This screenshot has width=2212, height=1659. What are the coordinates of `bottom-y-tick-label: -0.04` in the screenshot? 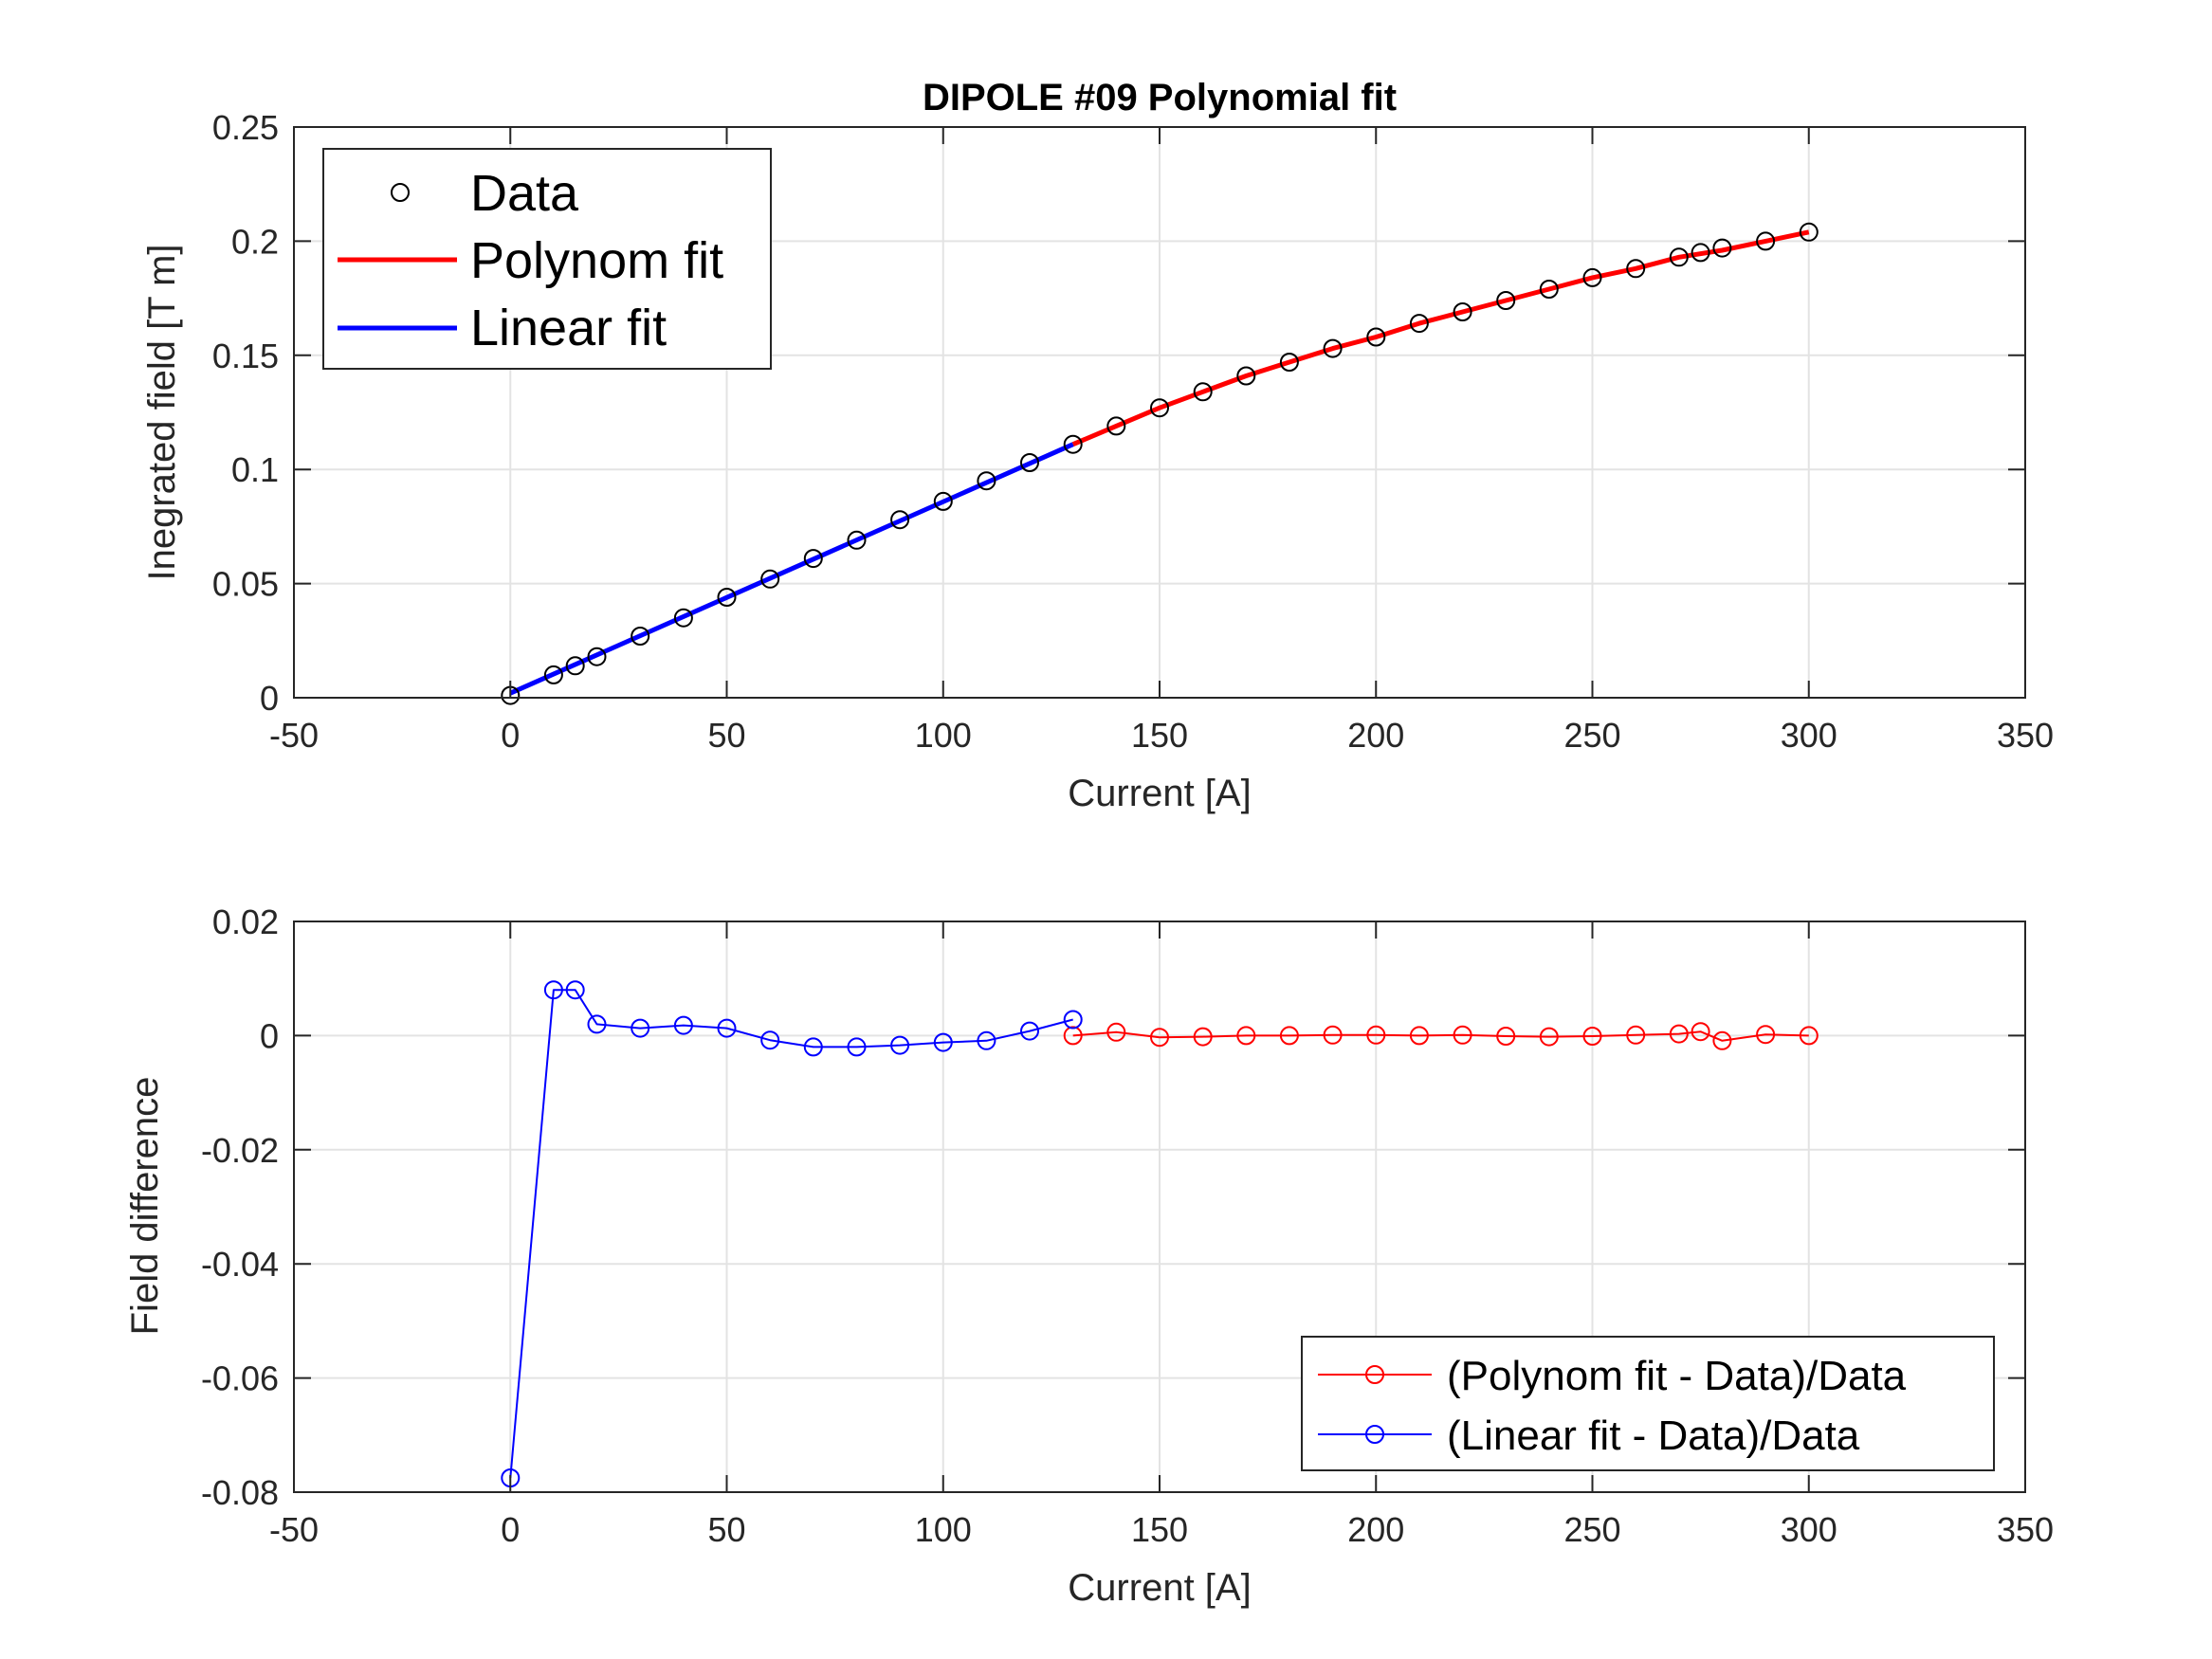 It's located at (240, 1264).